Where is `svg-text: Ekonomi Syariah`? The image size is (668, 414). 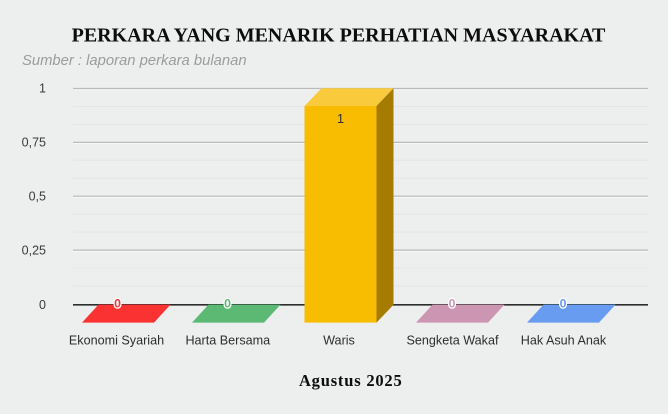
svg-text: Ekonomi Syariah is located at coordinates (116, 341).